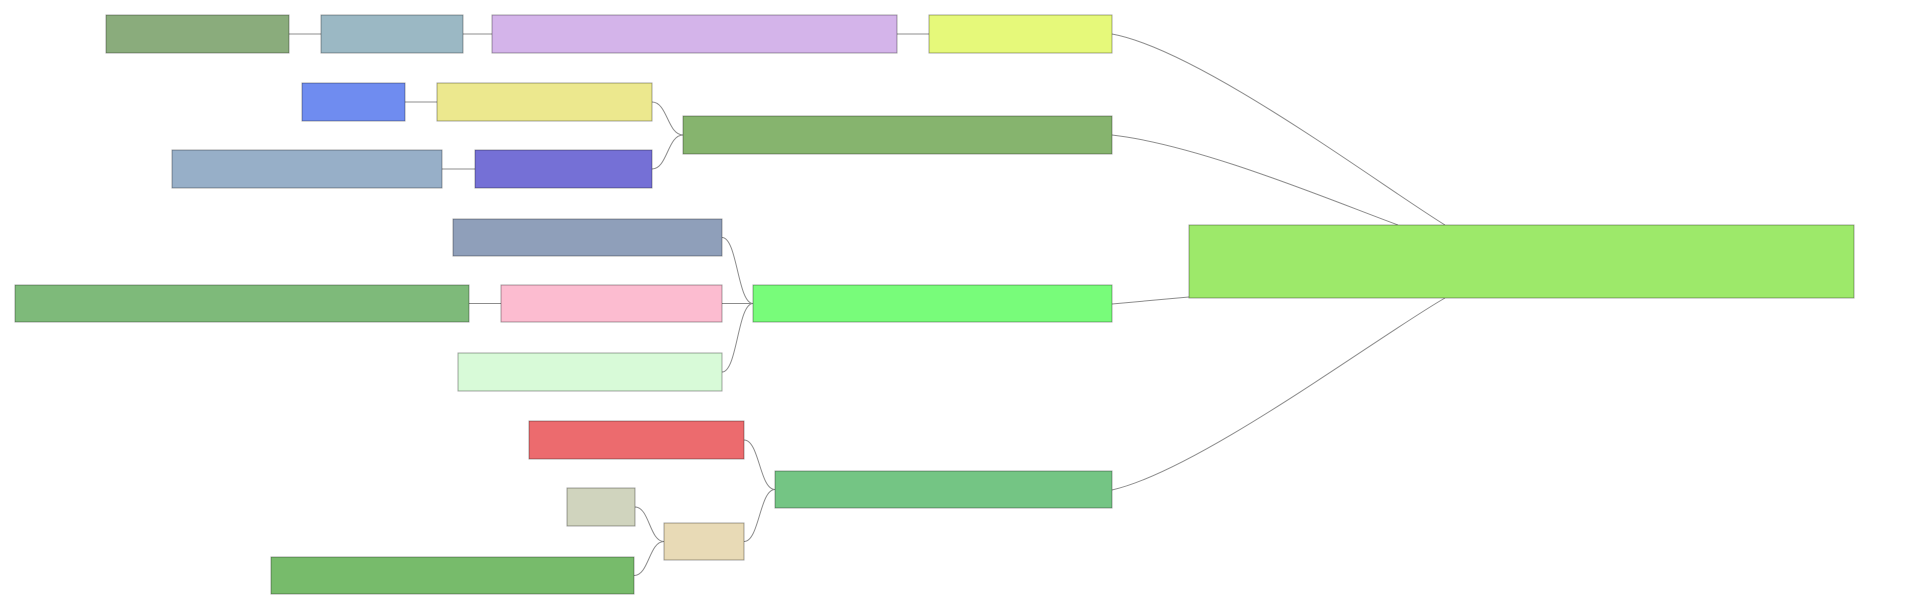 The height and width of the screenshot is (608, 1915). I want to click on root-node, so click(1521, 261).